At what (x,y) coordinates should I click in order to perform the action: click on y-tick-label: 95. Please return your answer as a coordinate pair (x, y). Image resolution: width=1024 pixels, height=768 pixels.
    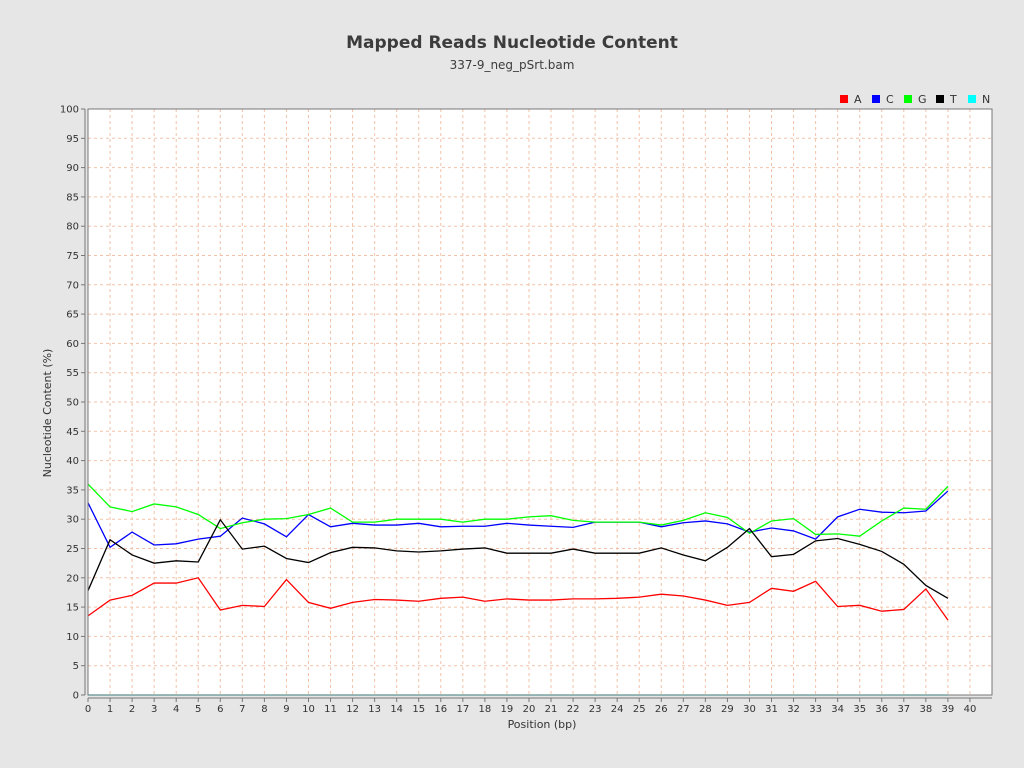
    Looking at the image, I should click on (72, 139).